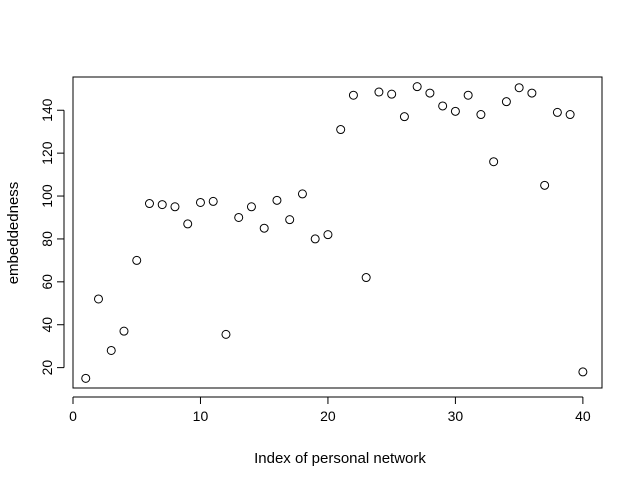 The image size is (642, 487). I want to click on y-tick-label: 120, so click(47, 153).